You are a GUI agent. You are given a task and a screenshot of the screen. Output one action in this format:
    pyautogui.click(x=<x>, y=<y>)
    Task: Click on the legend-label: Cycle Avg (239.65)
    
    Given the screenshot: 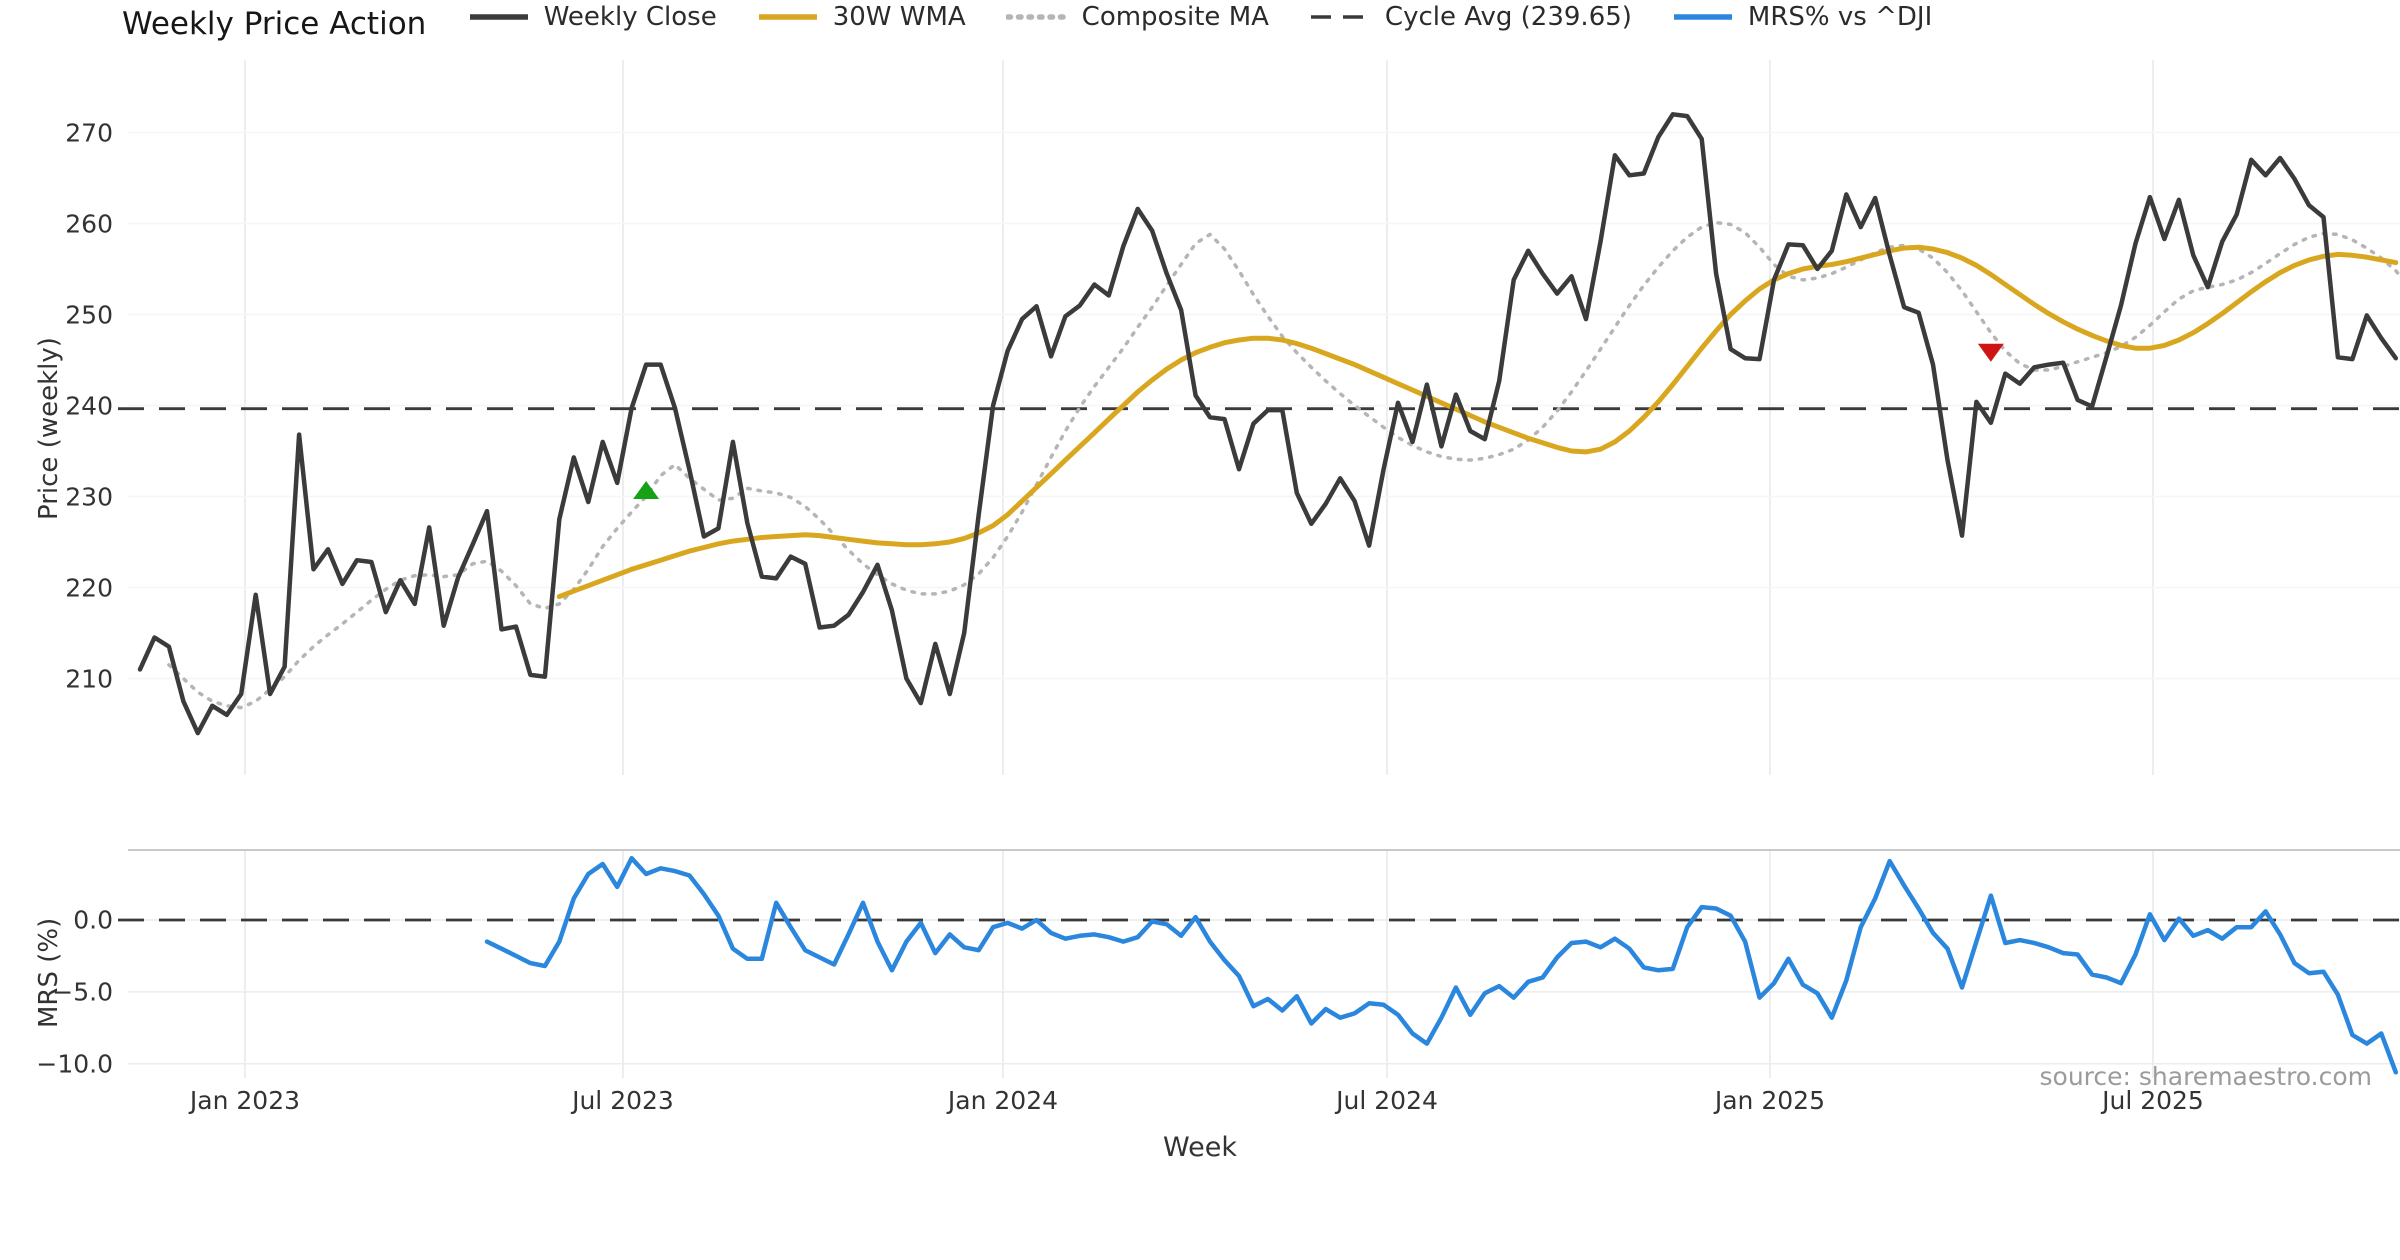 What is the action you would take?
    pyautogui.click(x=1508, y=17)
    